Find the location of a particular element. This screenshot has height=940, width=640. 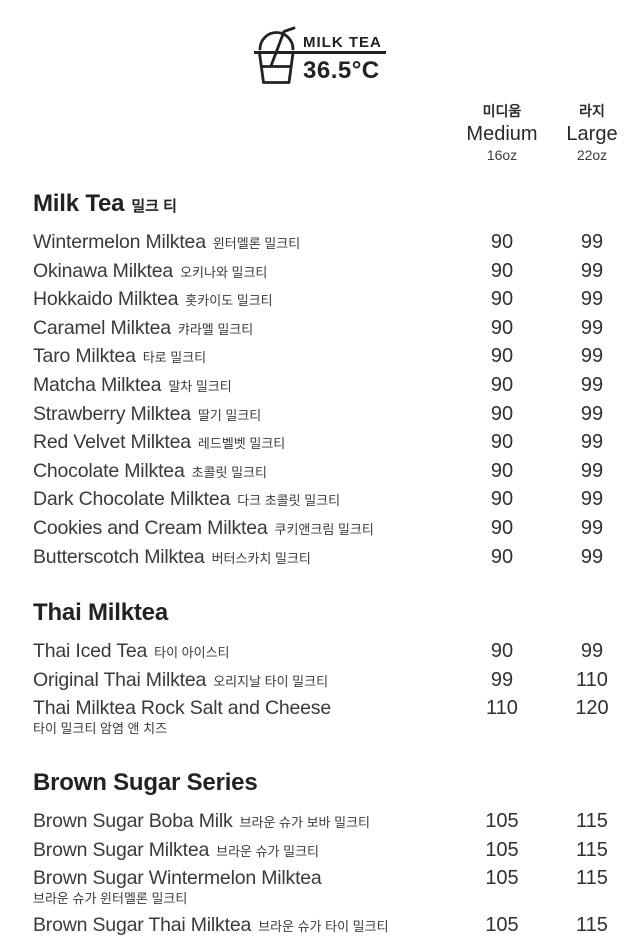

menu-item-row: Okinawa Milktea 오키나와 밀크티 90 99 is located at coordinates (330, 272).